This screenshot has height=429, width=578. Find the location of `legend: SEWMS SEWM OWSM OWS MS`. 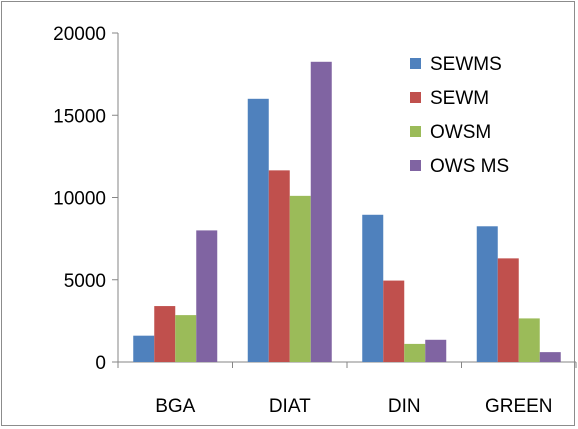

legend: SEWMS SEWM OWSM OWS MS is located at coordinates (459, 115).